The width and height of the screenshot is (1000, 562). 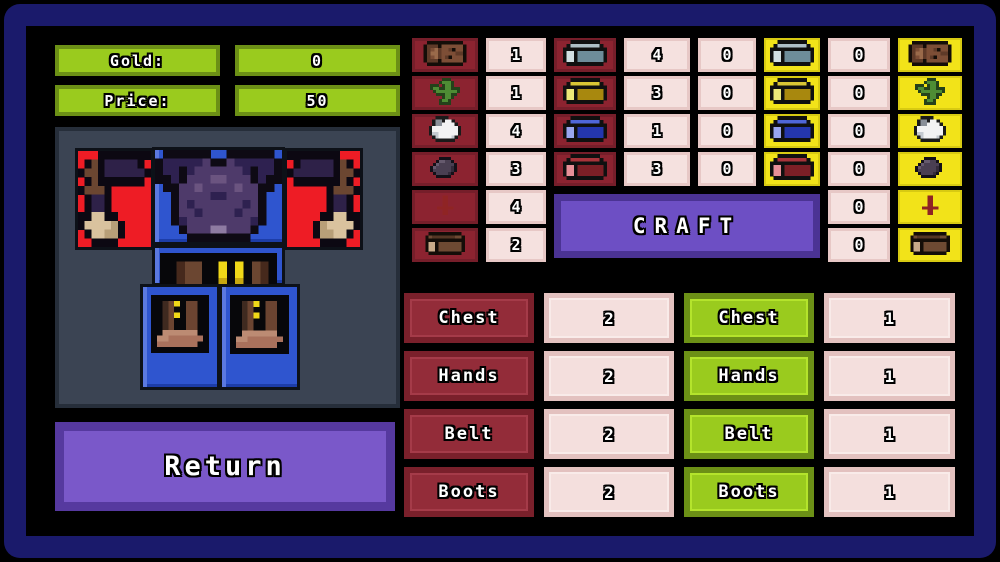 I want to click on chest-slot, so click(x=218, y=196).